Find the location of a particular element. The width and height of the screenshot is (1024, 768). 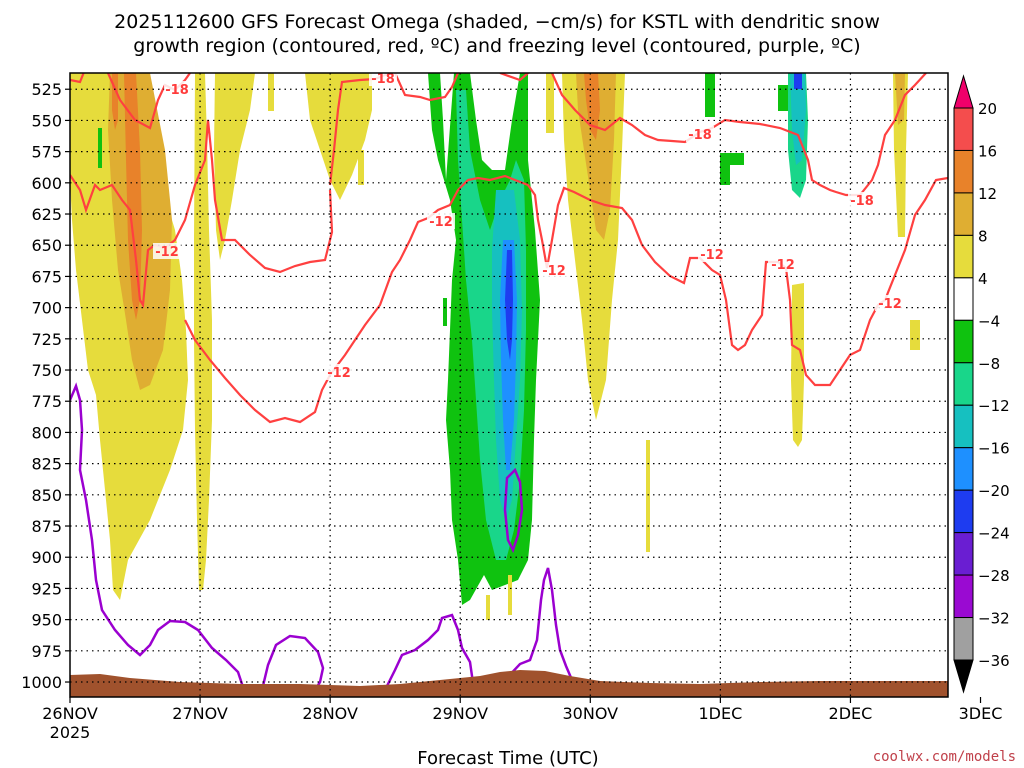

colorbar-tick-label: −20 is located at coordinates (994, 491).